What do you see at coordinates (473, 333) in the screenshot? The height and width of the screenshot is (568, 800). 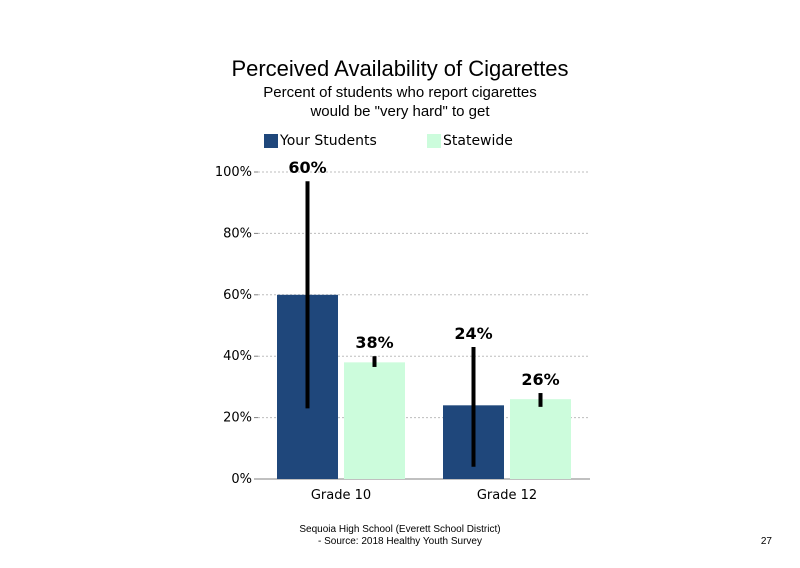 I see `data-label: 24%` at bounding box center [473, 333].